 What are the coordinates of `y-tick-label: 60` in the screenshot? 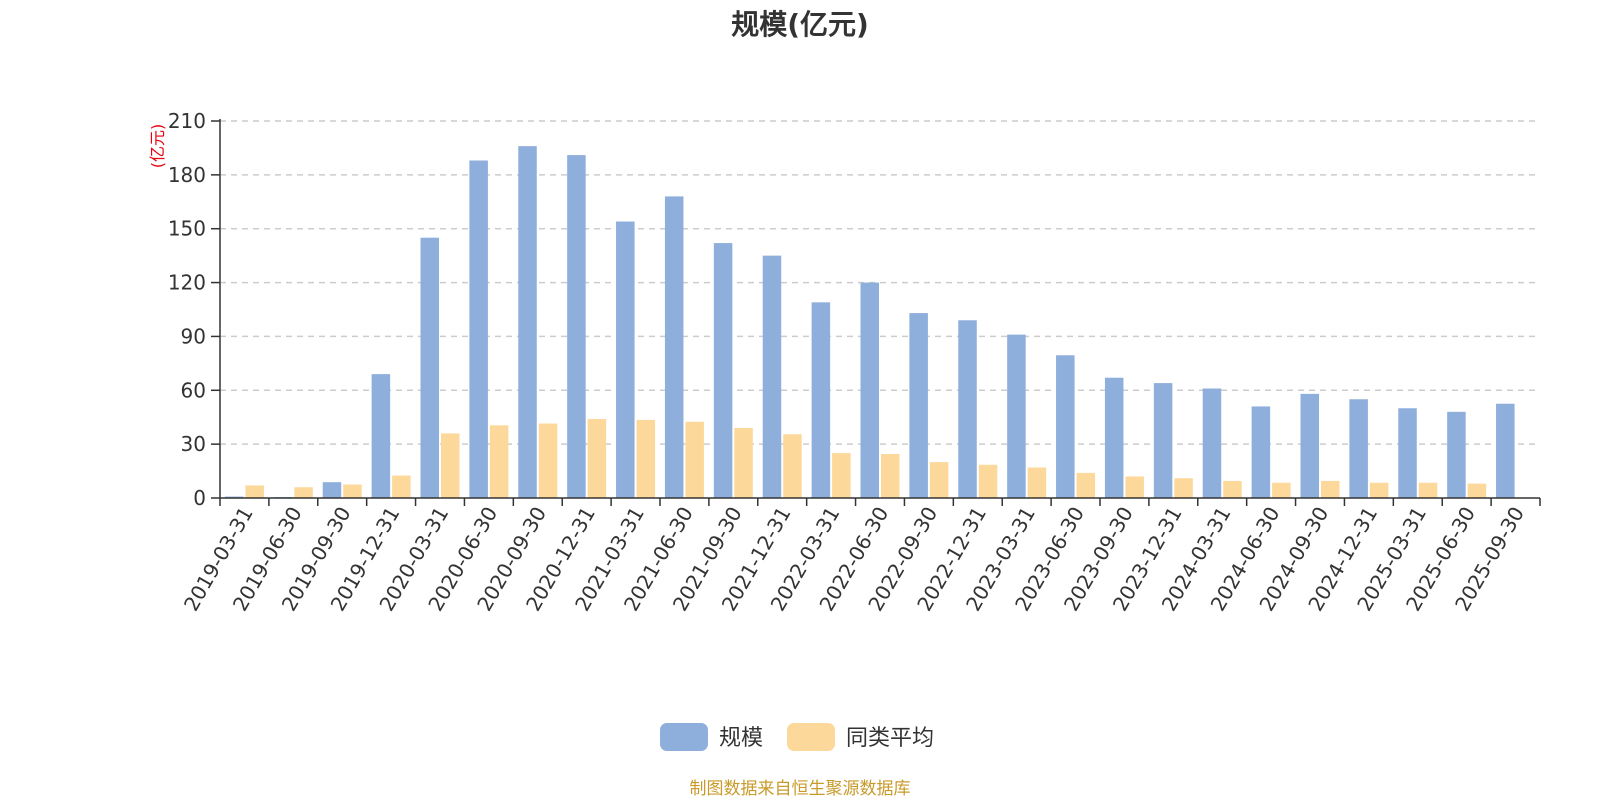 It's located at (193, 390).